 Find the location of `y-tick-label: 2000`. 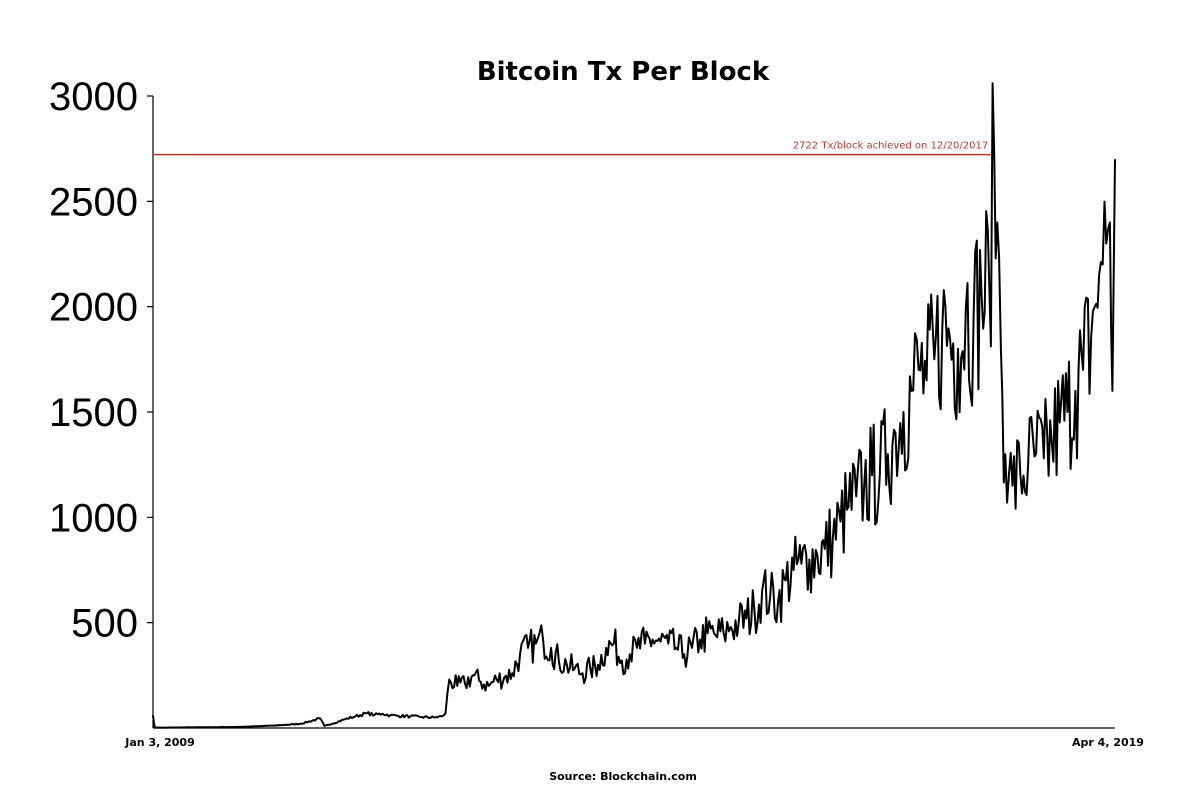

y-tick-label: 2000 is located at coordinates (93, 308).